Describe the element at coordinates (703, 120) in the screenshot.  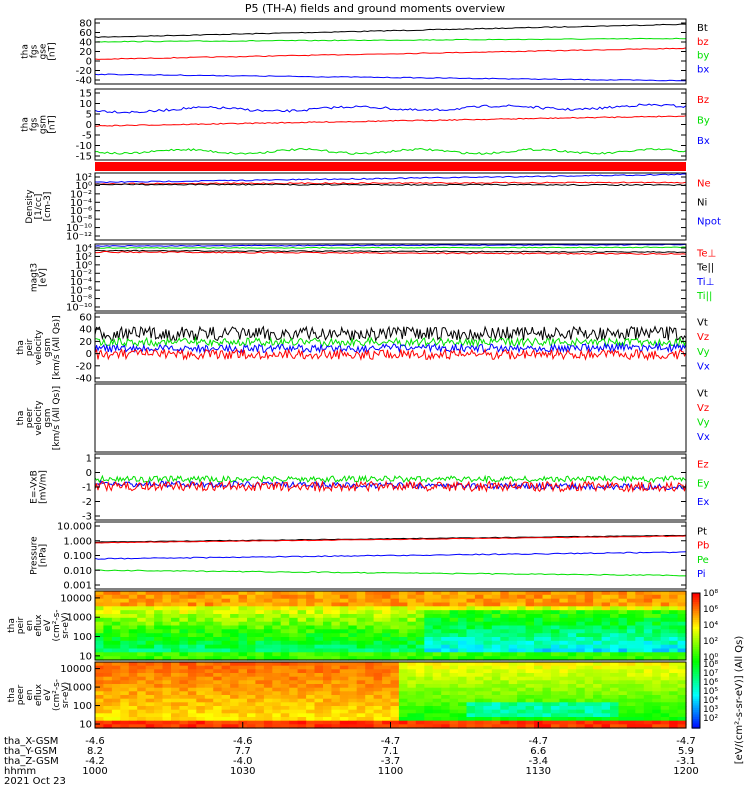
I see `legend-item-By: By` at that location.